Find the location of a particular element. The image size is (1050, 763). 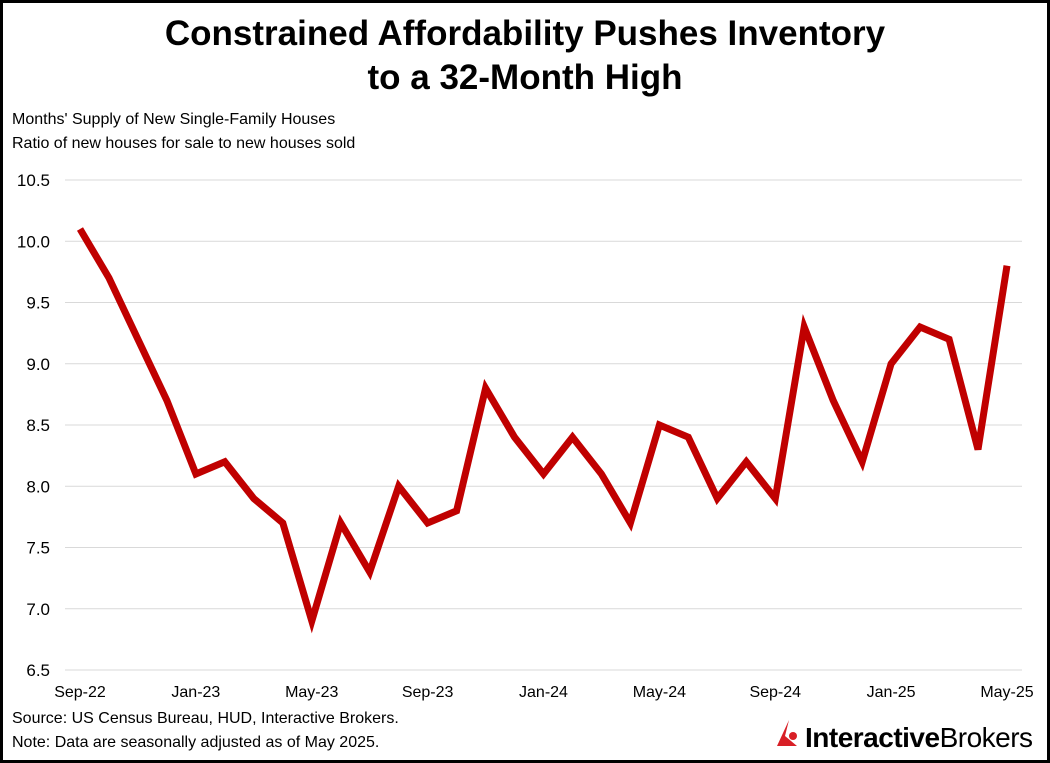

x-tick-label: Jan-23 is located at coordinates (195, 692).